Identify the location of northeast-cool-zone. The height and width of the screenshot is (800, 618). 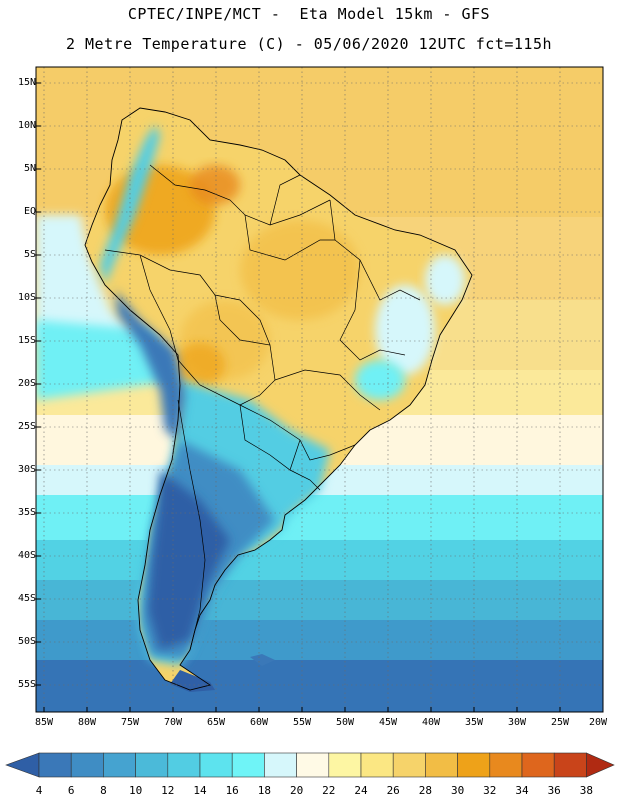
(445, 280).